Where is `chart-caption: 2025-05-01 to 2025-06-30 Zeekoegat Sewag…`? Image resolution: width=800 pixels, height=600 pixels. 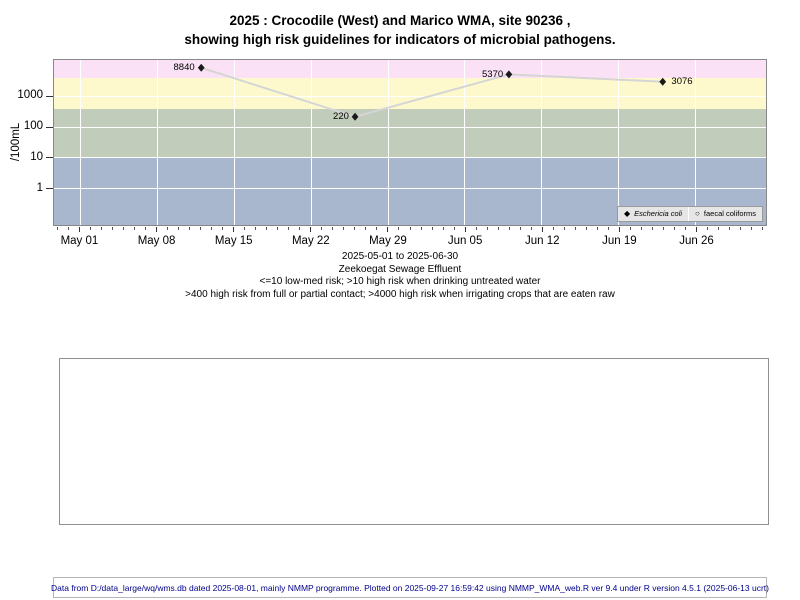 chart-caption: 2025-05-01 to 2025-06-30 Zeekoegat Sewag… is located at coordinates (400, 276).